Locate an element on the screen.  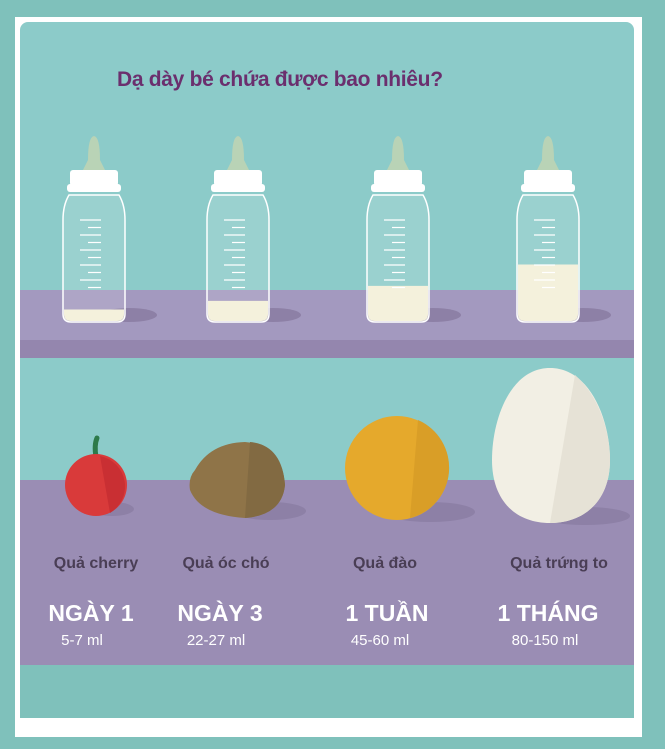
item-period: 1 TUẦN is located at coordinates (387, 613).